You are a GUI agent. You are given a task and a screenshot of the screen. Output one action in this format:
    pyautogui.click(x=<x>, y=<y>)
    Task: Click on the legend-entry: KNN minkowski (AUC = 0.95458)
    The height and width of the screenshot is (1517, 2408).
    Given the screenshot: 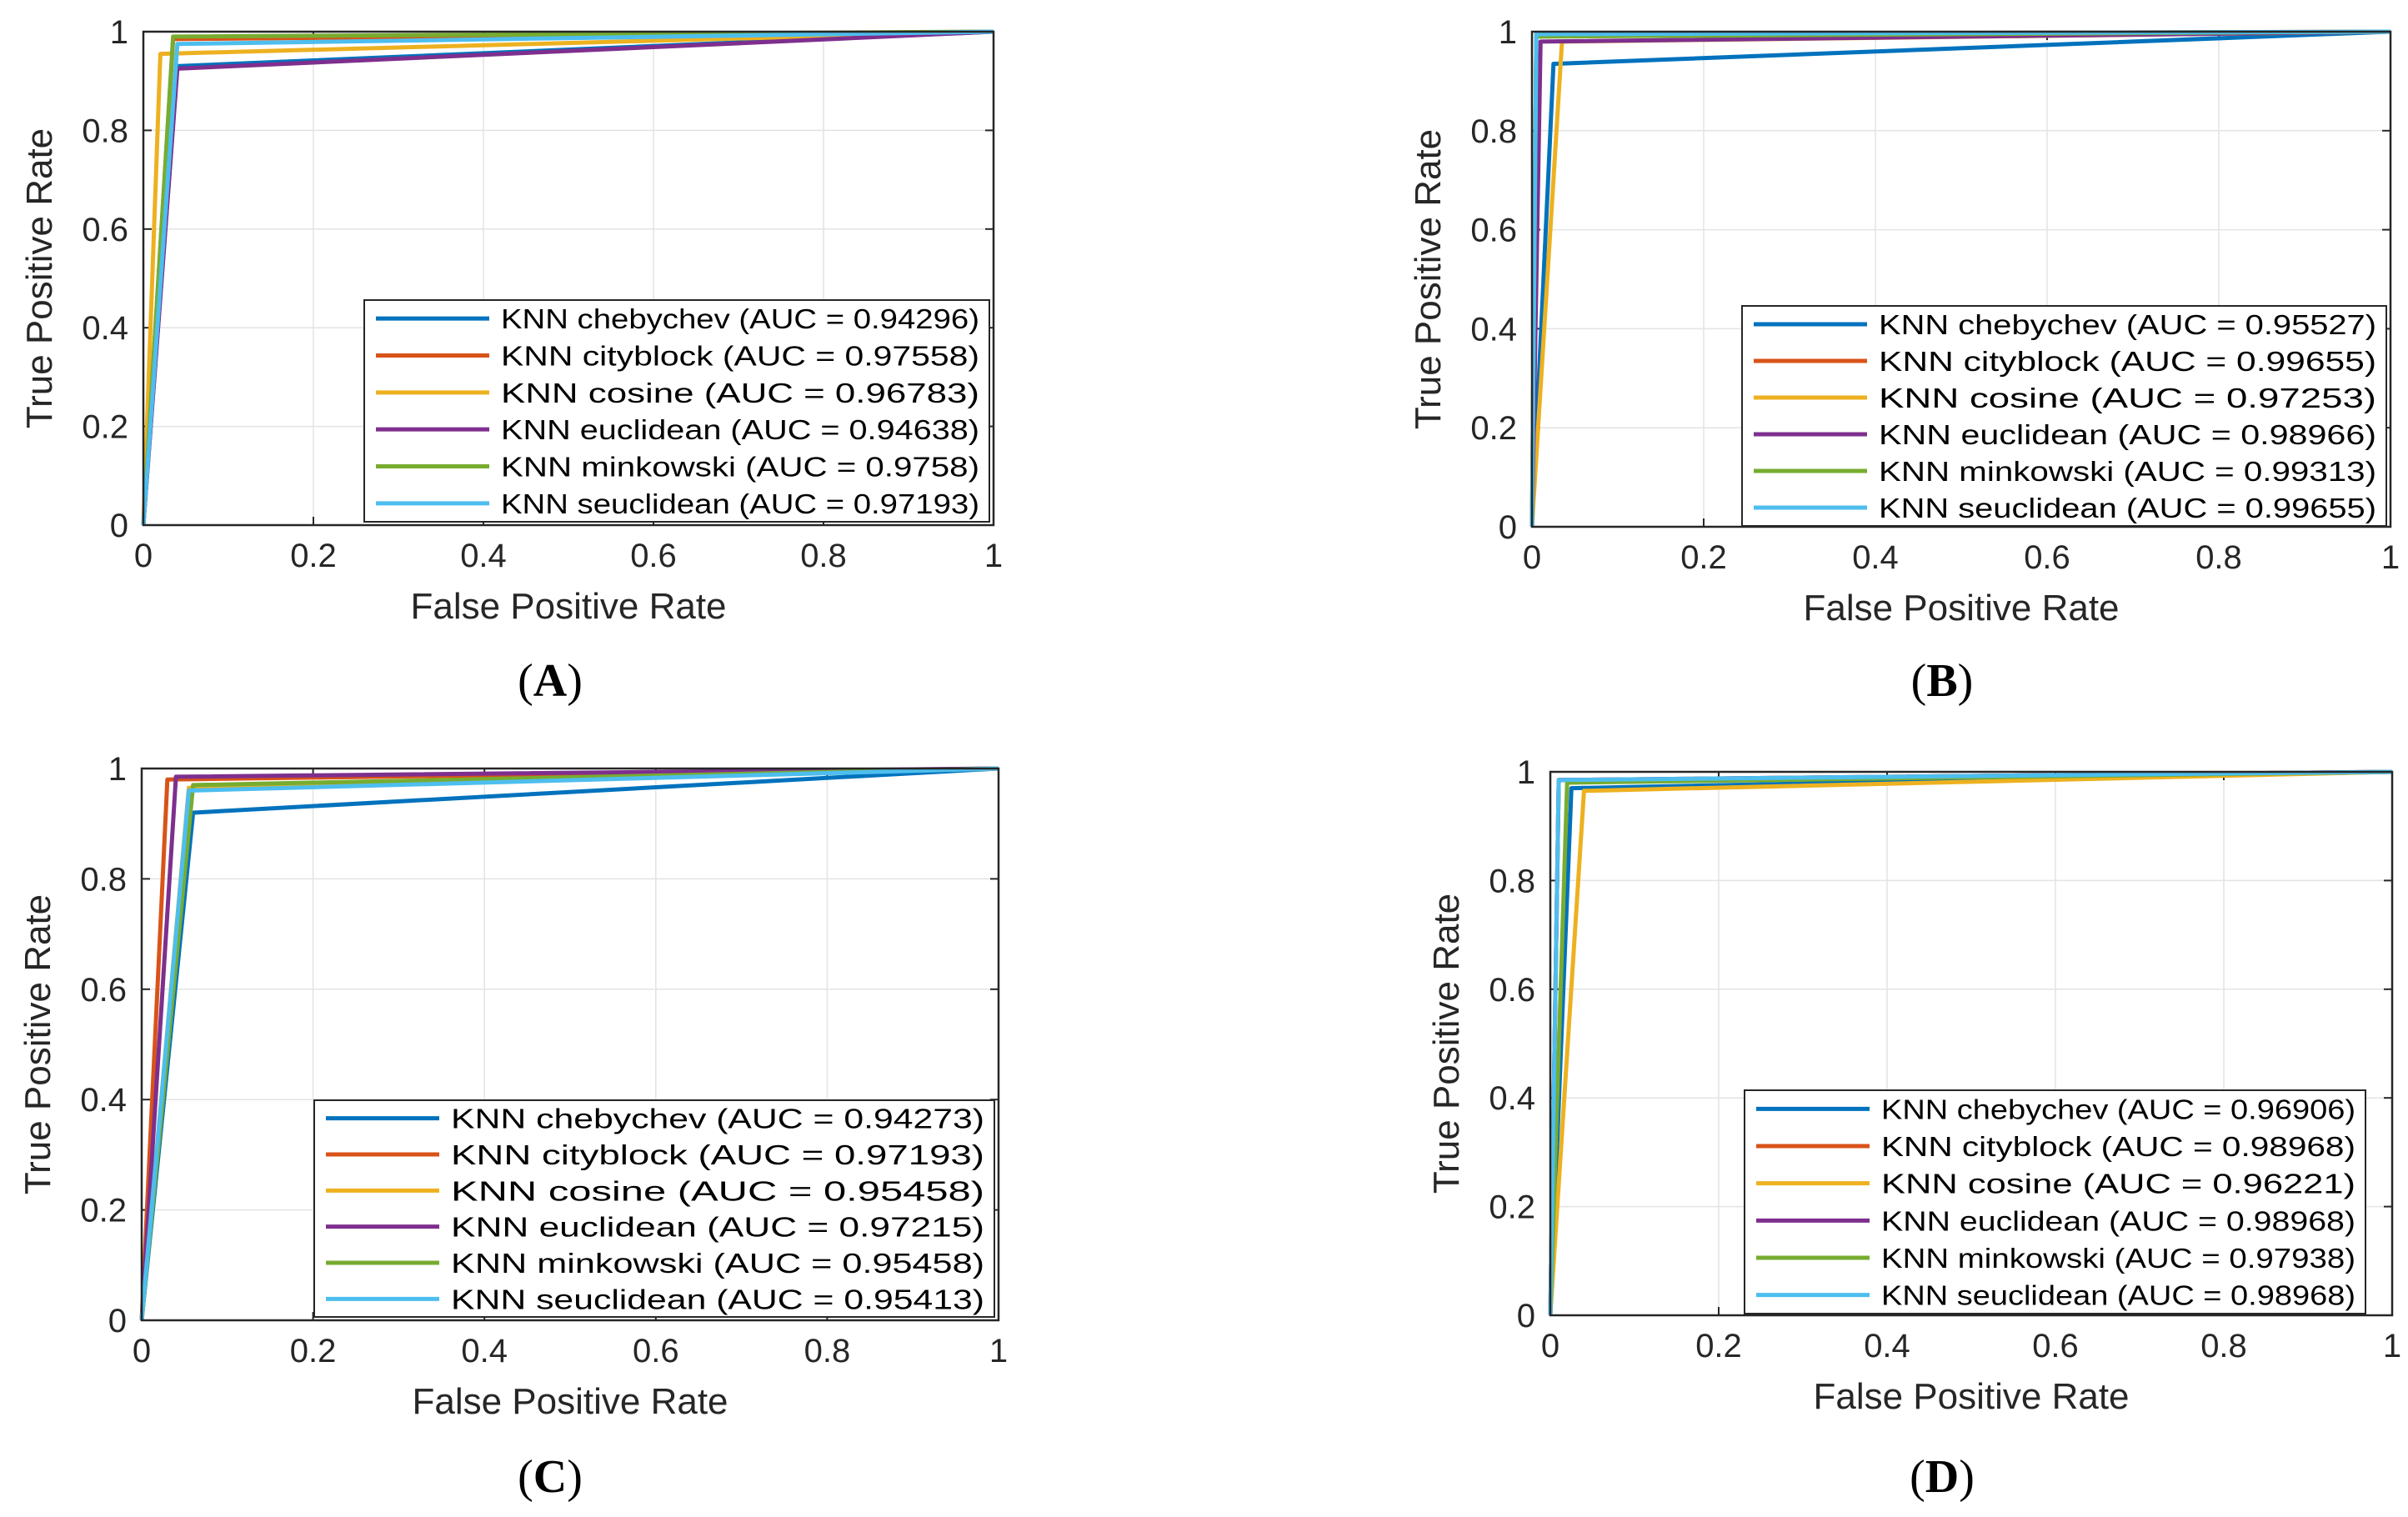 What is the action you would take?
    pyautogui.click(x=717, y=1263)
    